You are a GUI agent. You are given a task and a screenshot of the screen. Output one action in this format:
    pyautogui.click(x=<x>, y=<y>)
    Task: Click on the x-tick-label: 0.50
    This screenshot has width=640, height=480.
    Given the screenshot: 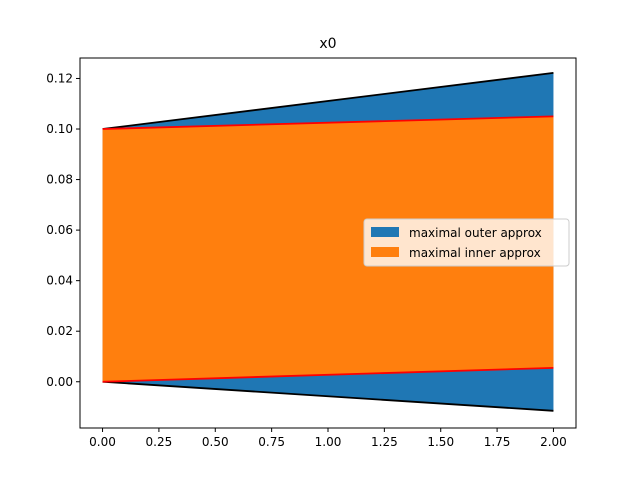 What is the action you would take?
    pyautogui.click(x=215, y=442)
    